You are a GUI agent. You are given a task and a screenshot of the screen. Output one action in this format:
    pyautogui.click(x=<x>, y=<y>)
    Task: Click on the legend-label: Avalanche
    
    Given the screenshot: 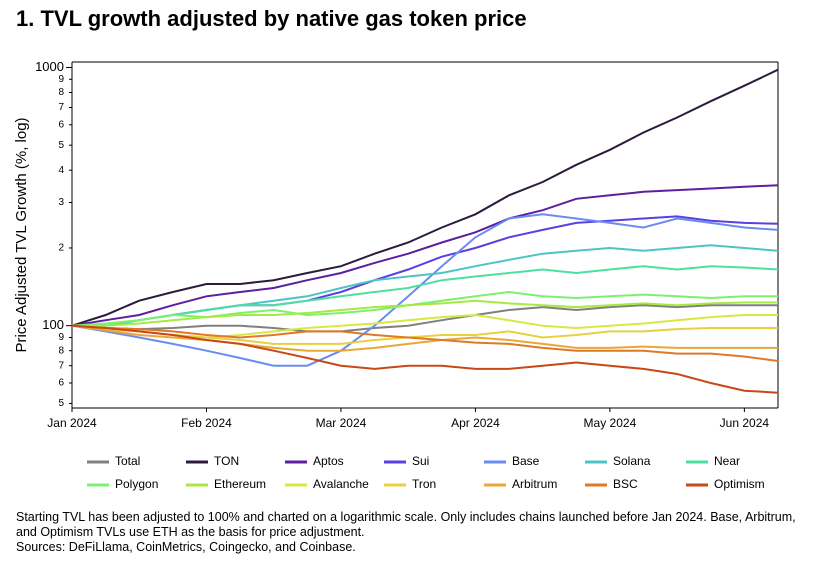 What is the action you would take?
    pyautogui.click(x=341, y=484)
    